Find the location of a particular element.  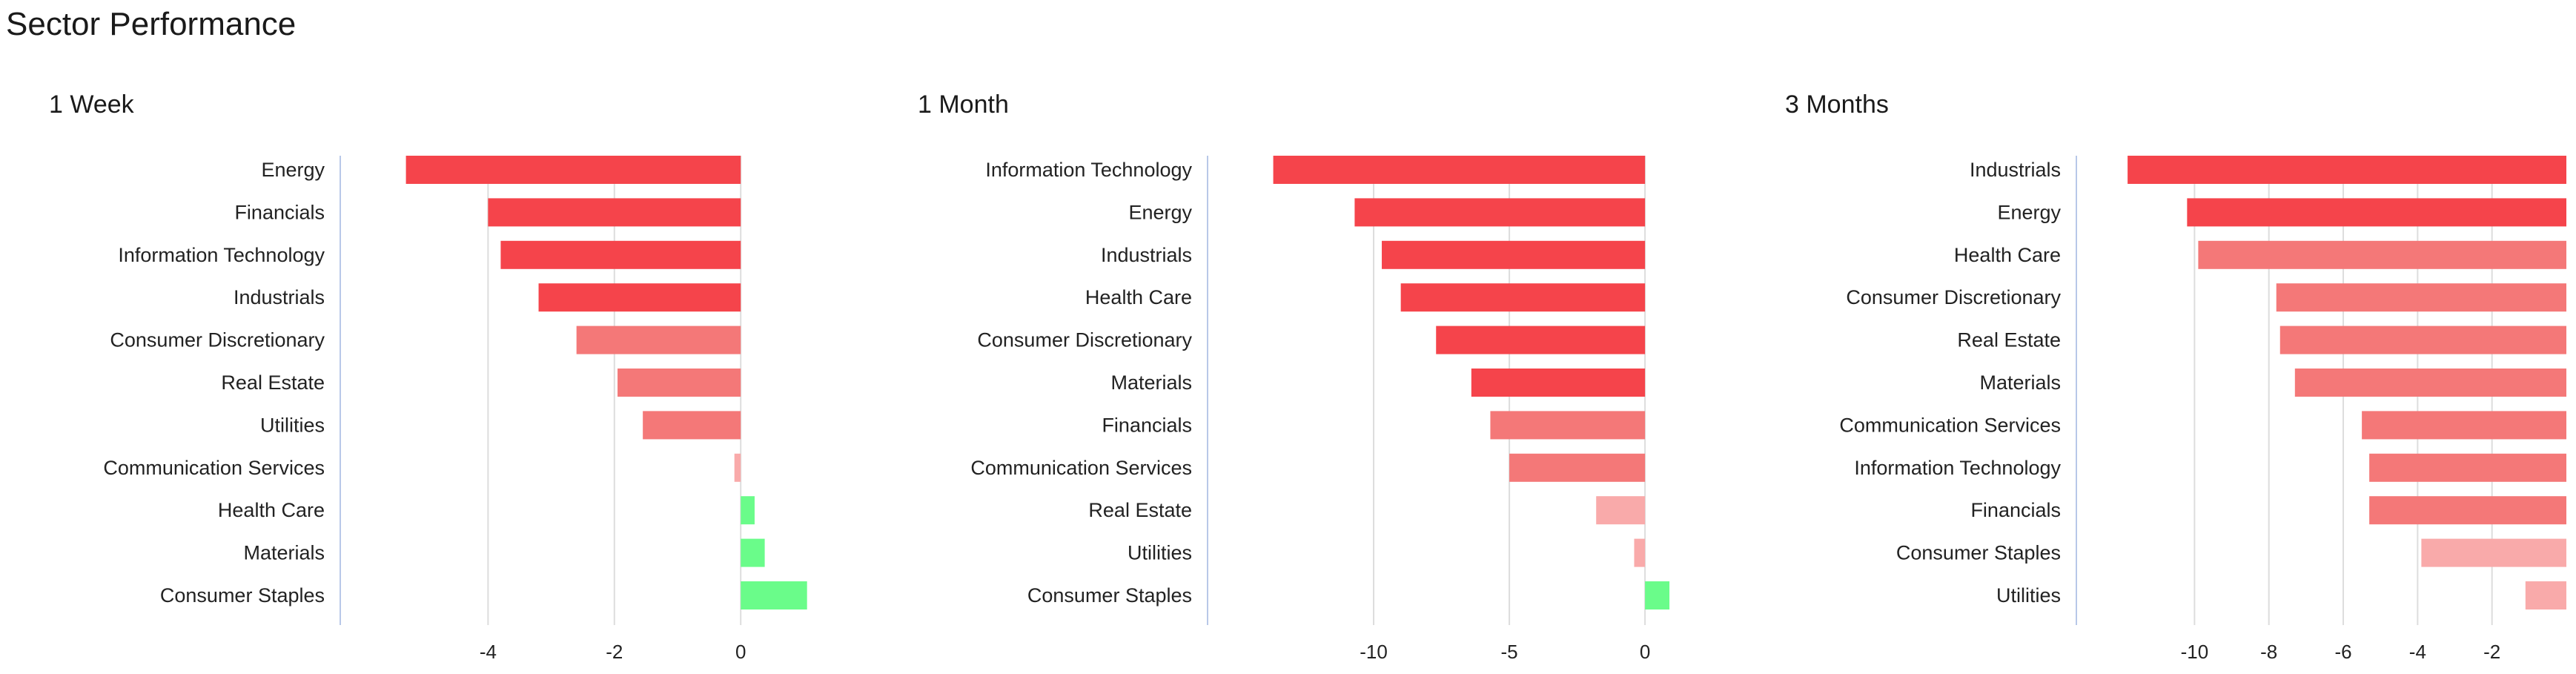

chart-title: 1 Week is located at coordinates (92, 104).